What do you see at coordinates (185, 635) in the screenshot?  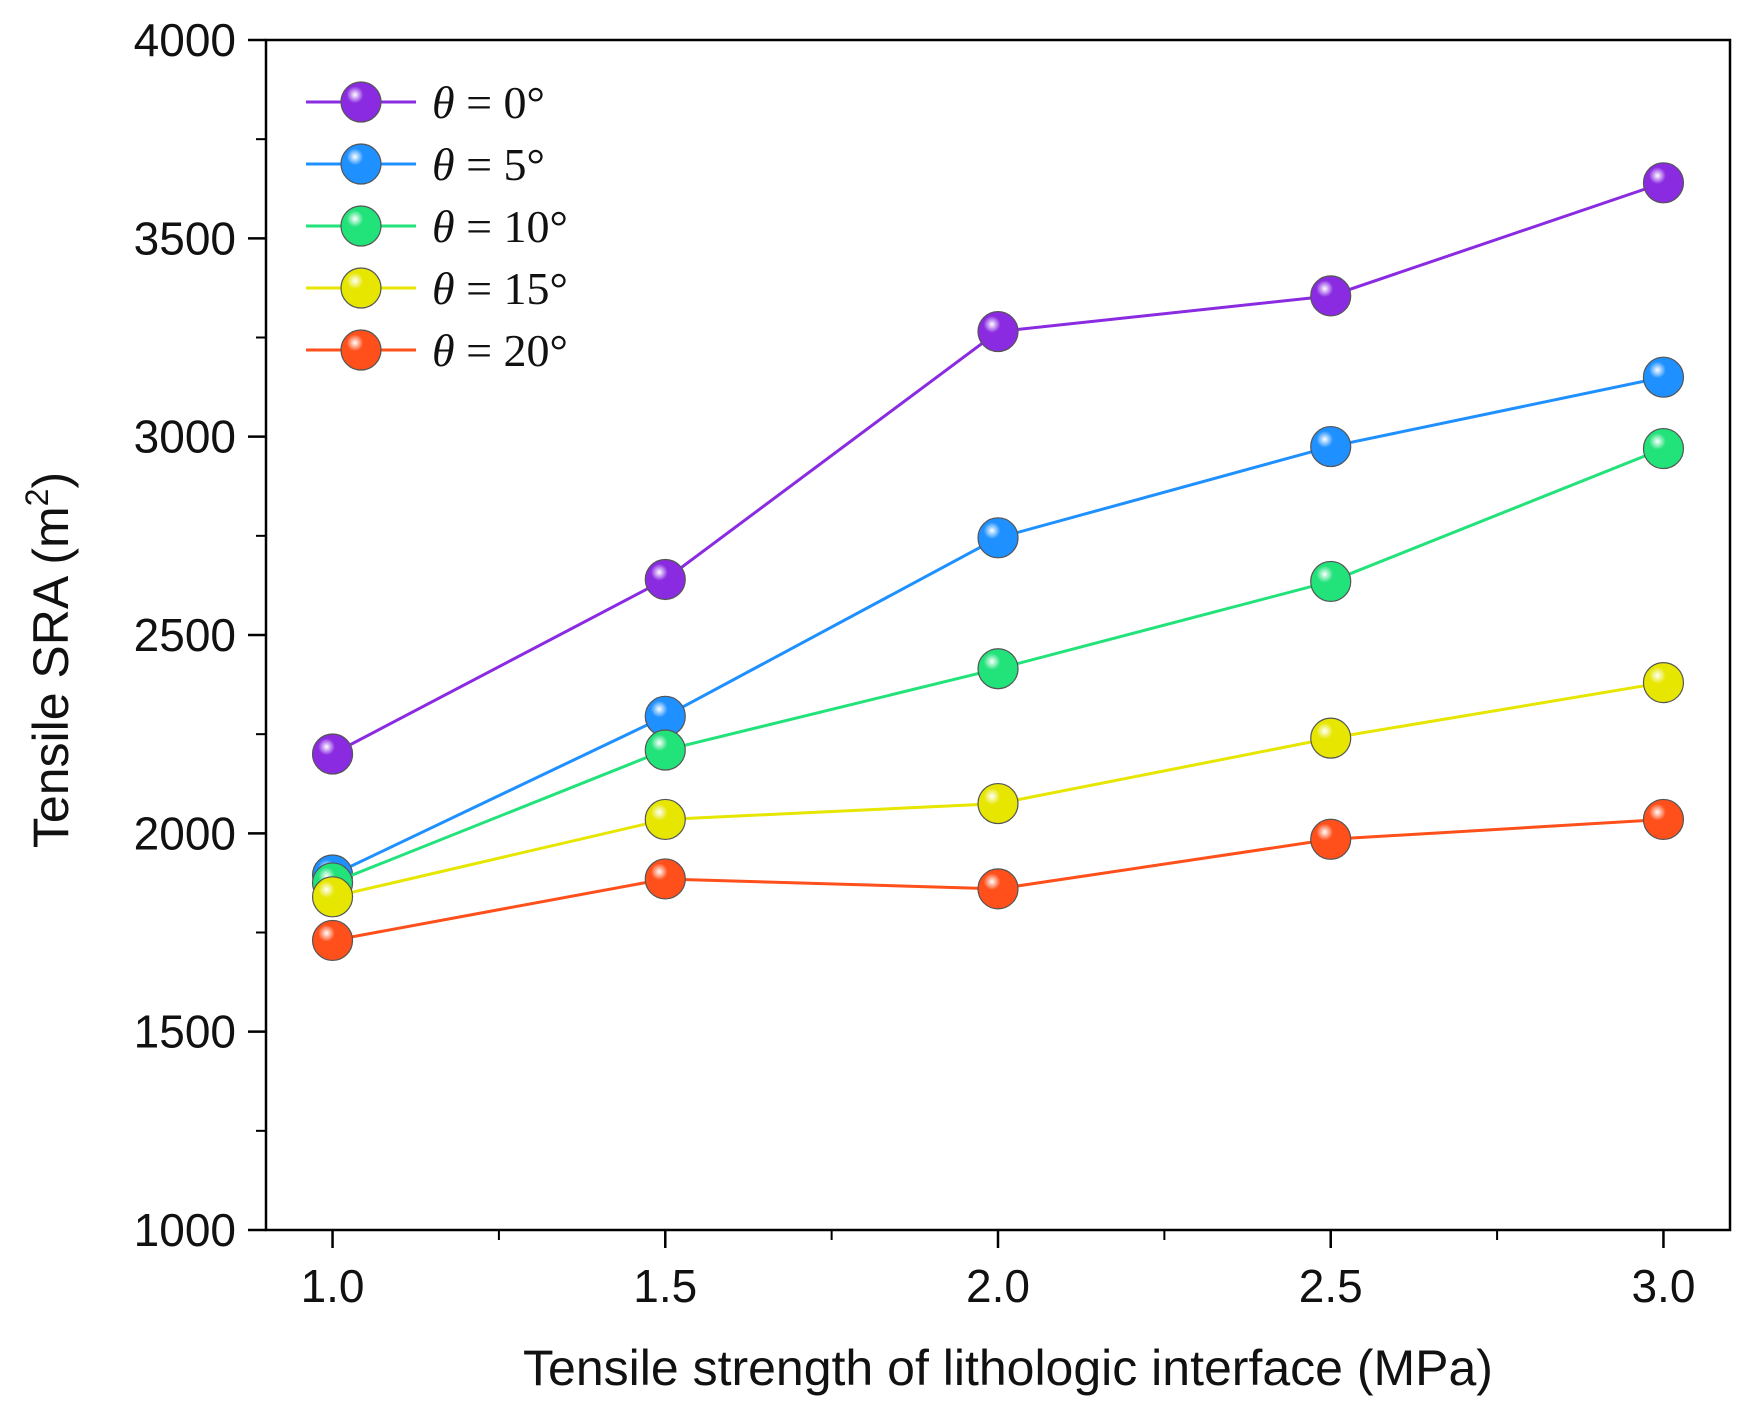 I see `y-tick-label: 2500` at bounding box center [185, 635].